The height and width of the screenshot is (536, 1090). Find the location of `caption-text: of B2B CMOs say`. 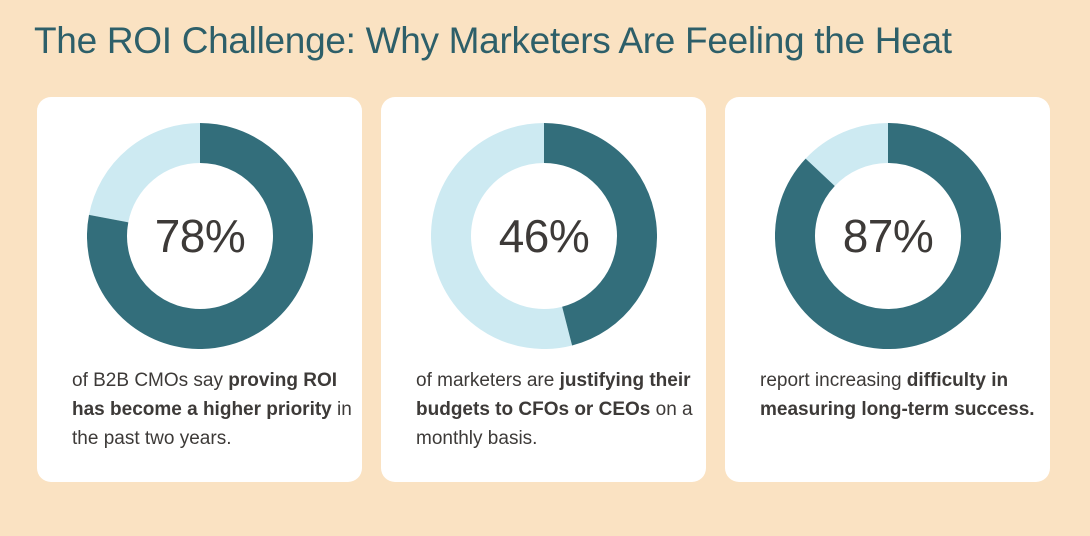

caption-text: of B2B CMOs say is located at coordinates (150, 380).